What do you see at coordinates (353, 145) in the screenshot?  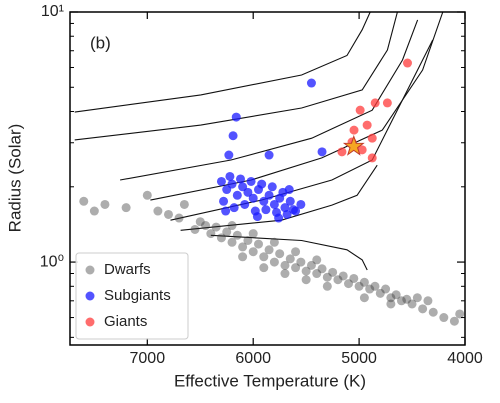 I see `highlight-star` at bounding box center [353, 145].